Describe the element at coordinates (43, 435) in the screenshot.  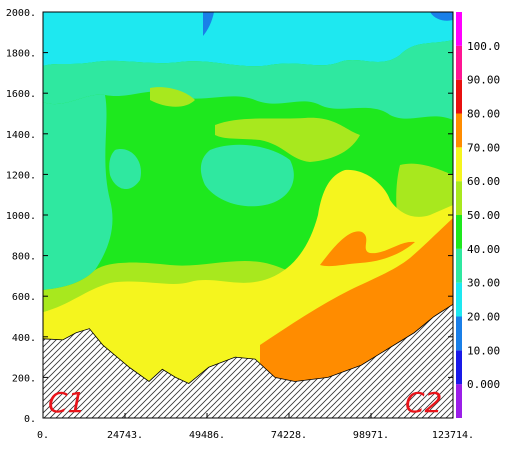
I see `x-tick-label: 0.` at that location.